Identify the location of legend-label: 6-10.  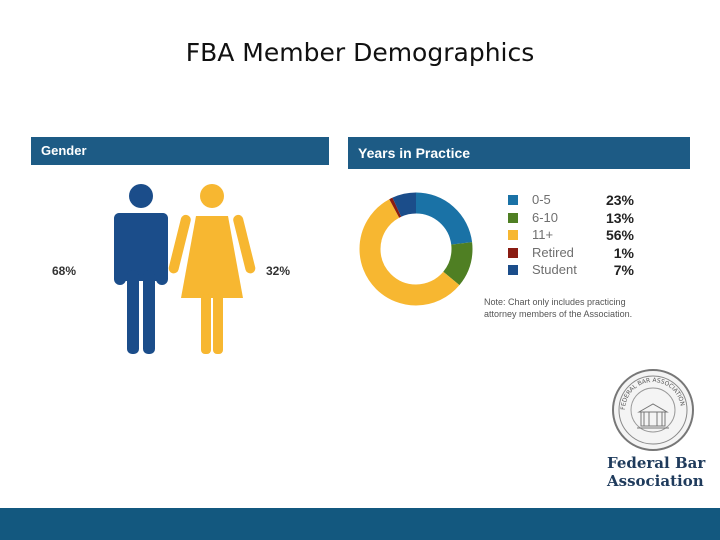
(545, 217).